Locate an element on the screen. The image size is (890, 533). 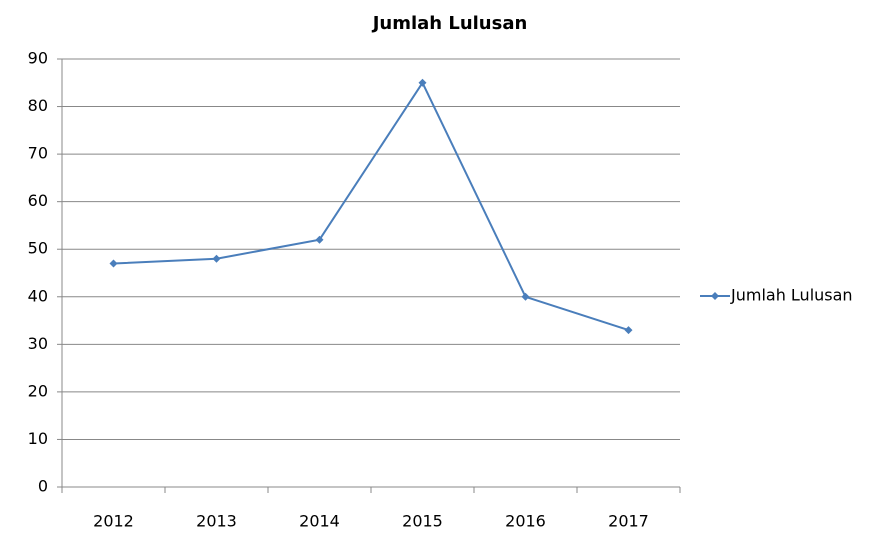
y-tick-label: 40 is located at coordinates (38, 295).